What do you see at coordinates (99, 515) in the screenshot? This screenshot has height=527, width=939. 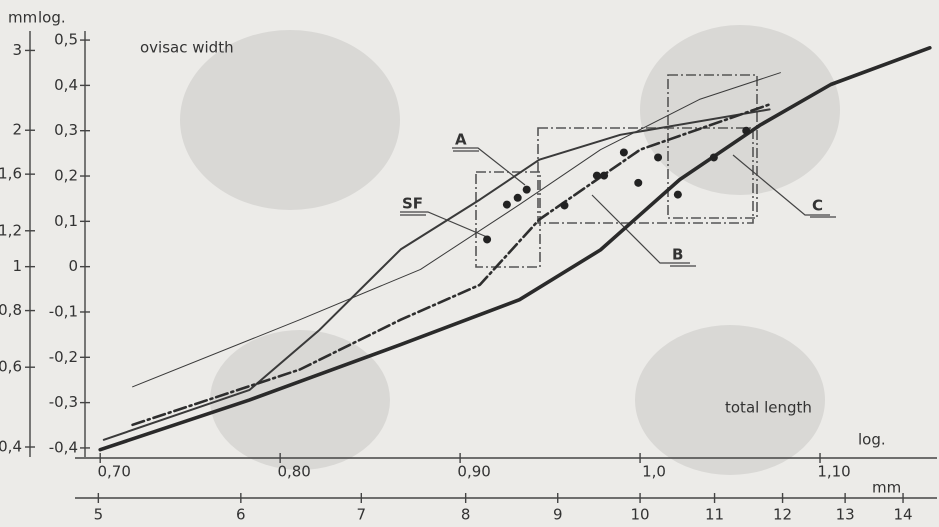 I see `x2-tick-label: 5` at bounding box center [99, 515].